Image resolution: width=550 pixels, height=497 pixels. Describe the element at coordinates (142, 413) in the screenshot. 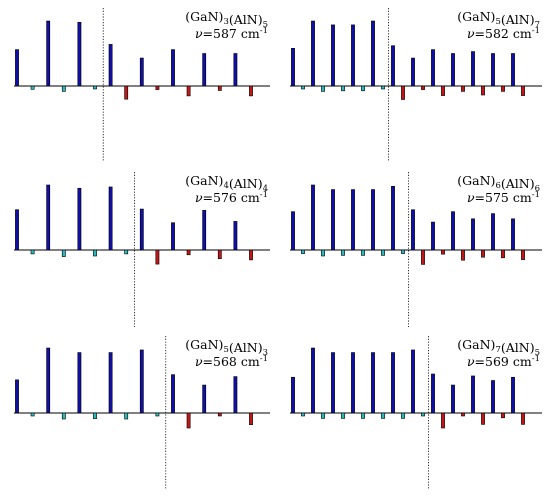

I see `panel-5: (GaN)5(AlN)3ν=568 cm-1` at that location.